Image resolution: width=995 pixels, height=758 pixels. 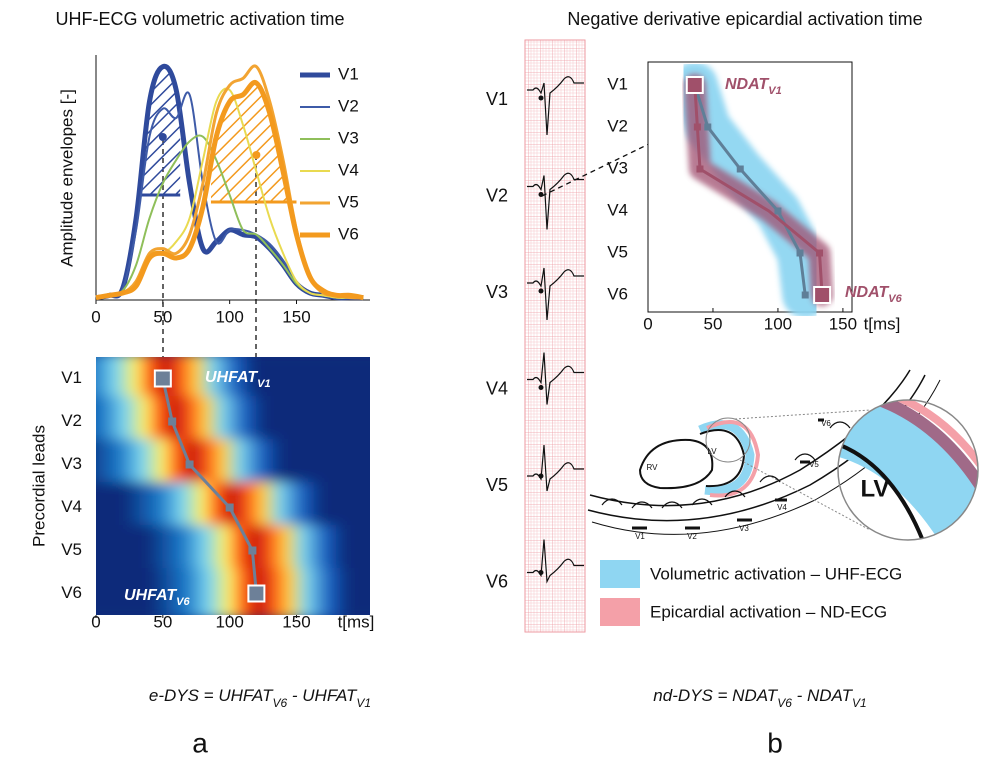 I want to click on legend-label: V2, so click(x=348, y=105).